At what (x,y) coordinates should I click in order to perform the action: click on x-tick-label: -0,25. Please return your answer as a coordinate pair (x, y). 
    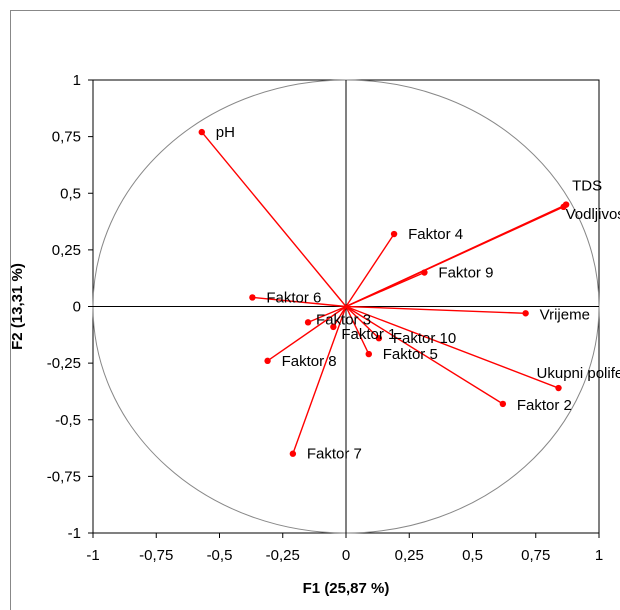
    Looking at the image, I should click on (283, 555).